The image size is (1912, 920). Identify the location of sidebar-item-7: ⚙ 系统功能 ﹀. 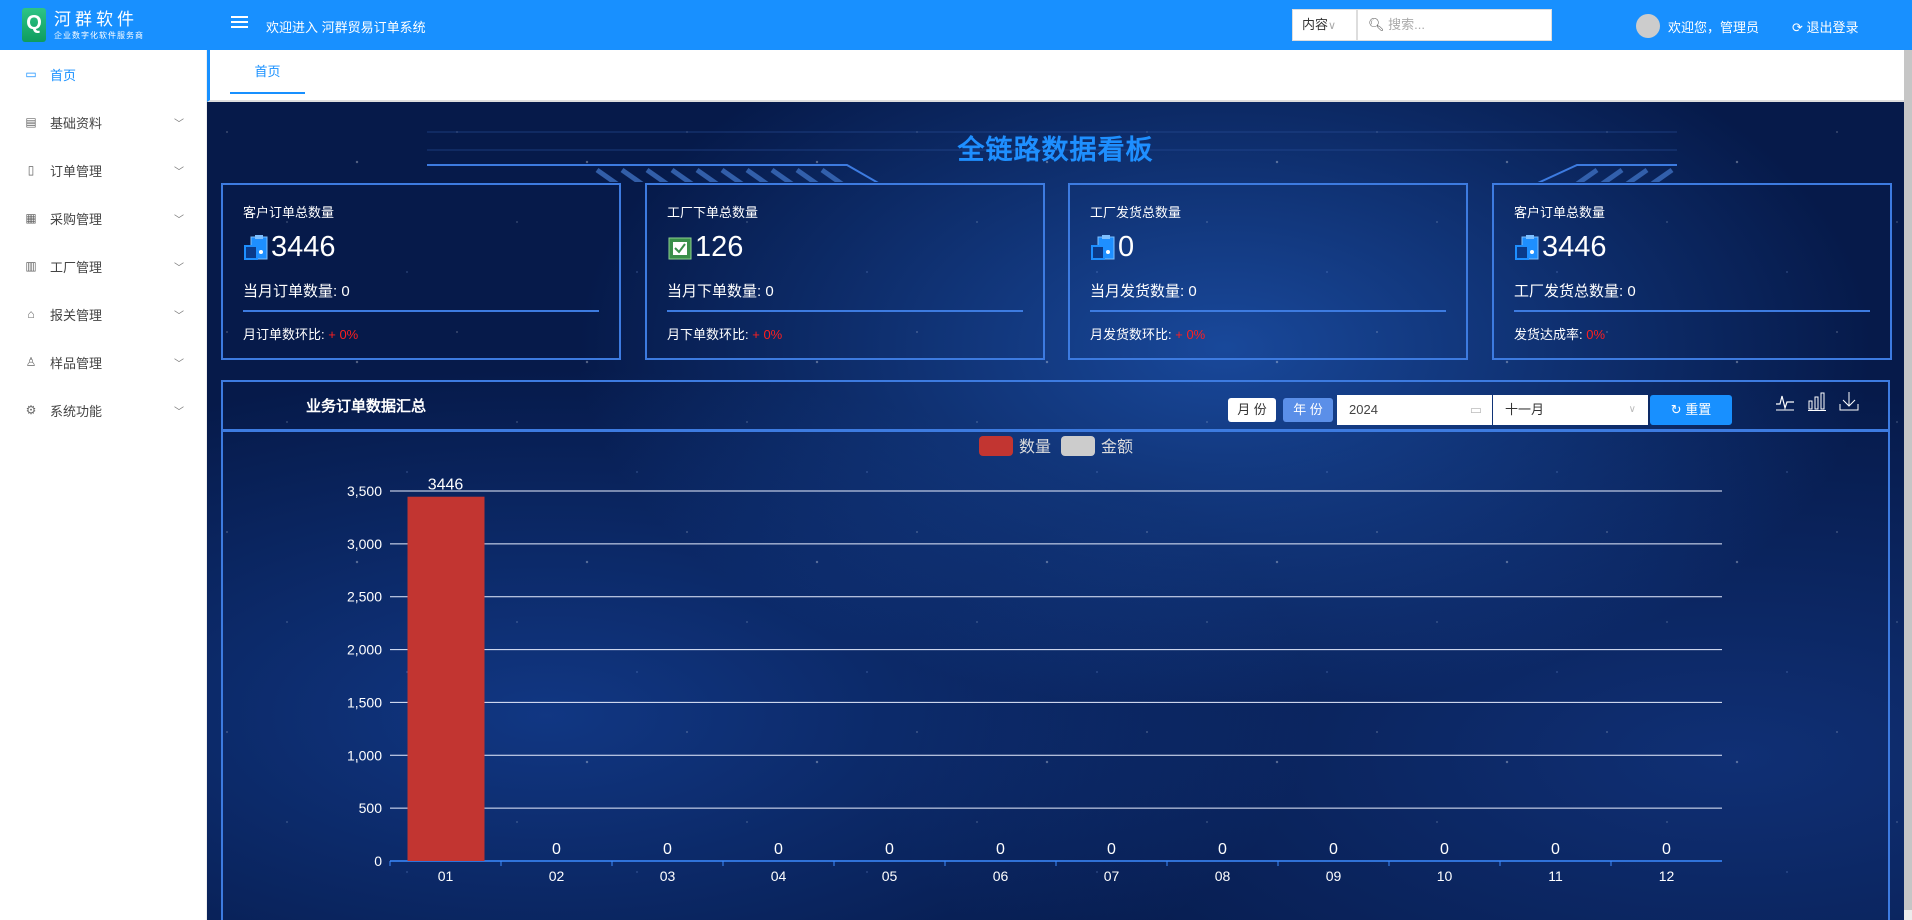
(103, 410).